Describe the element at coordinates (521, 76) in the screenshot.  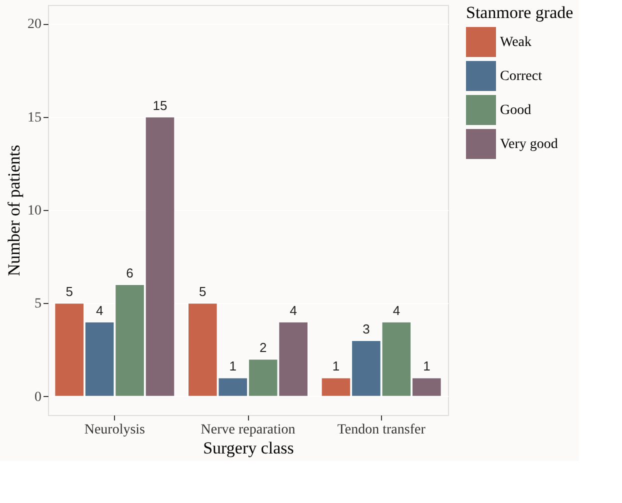
I see `legend-label: Correct` at that location.